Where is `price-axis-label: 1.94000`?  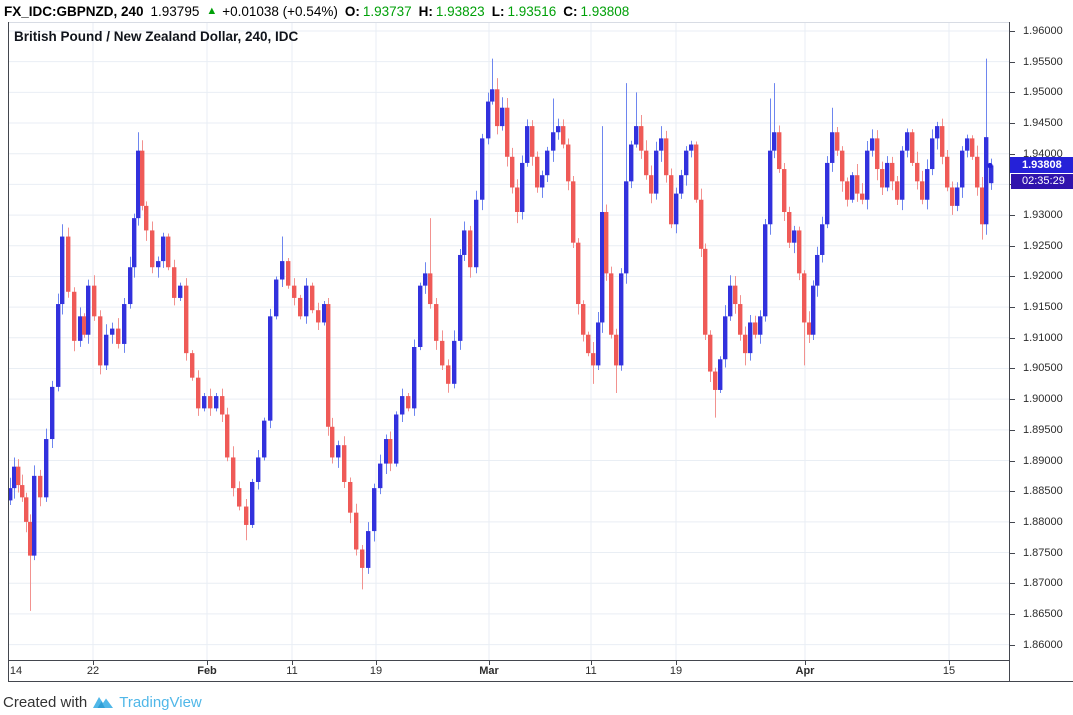 price-axis-label: 1.94000 is located at coordinates (1043, 153).